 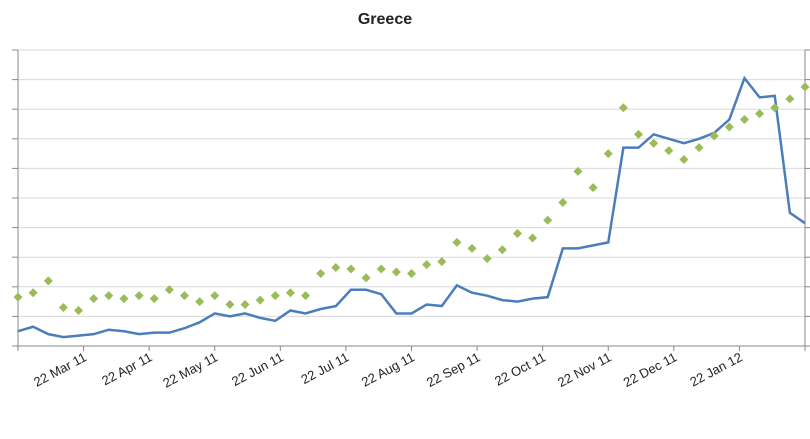 What do you see at coordinates (388, 369) in the screenshot?
I see `x-tick-label: 22 Aug 11` at bounding box center [388, 369].